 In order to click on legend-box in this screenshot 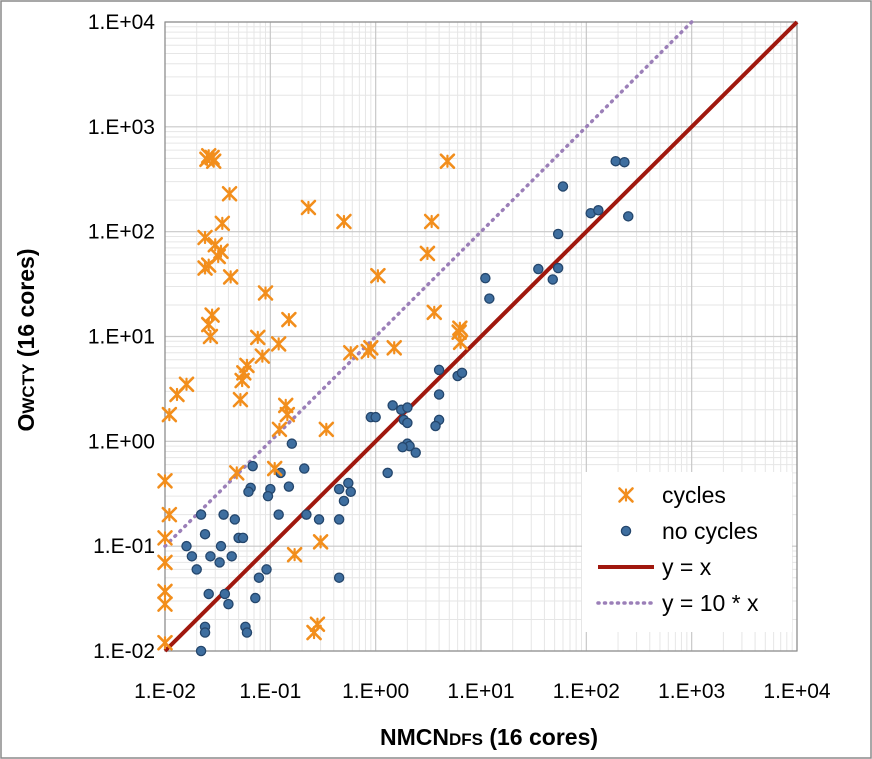, I will do `click(687, 552)`.